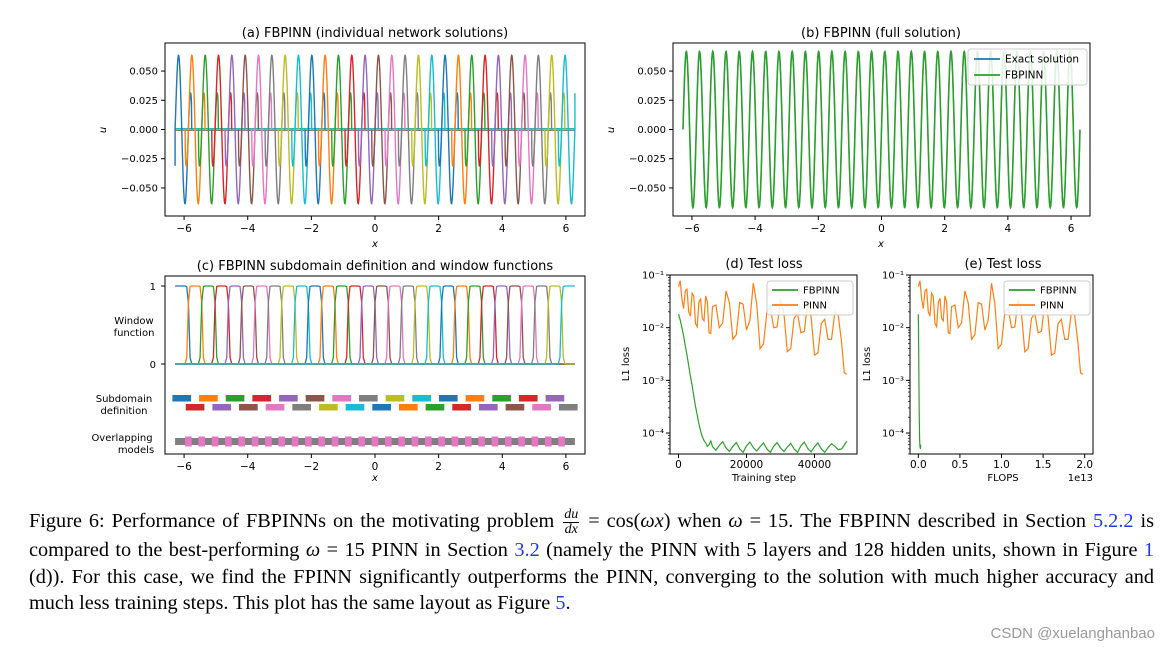 This screenshot has width=1171, height=654. What do you see at coordinates (139, 159) in the screenshot?
I see `y-tick-label: −0.025` at bounding box center [139, 159].